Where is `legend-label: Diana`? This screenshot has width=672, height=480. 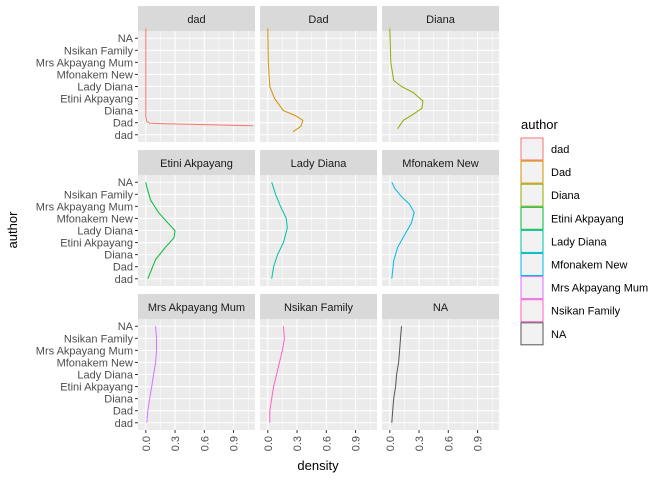
legend-label: Diana is located at coordinates (566, 196).